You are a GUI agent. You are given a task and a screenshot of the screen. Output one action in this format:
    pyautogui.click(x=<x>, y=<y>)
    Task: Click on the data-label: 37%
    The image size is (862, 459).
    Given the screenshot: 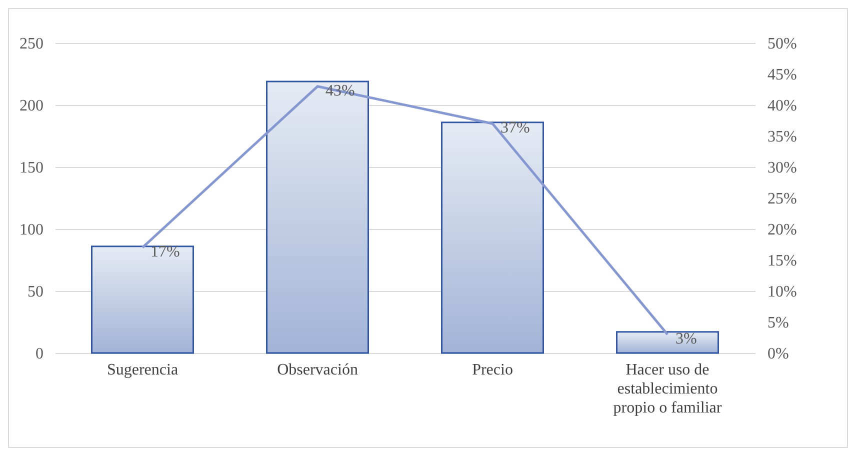 What is the action you would take?
    pyautogui.click(x=515, y=128)
    